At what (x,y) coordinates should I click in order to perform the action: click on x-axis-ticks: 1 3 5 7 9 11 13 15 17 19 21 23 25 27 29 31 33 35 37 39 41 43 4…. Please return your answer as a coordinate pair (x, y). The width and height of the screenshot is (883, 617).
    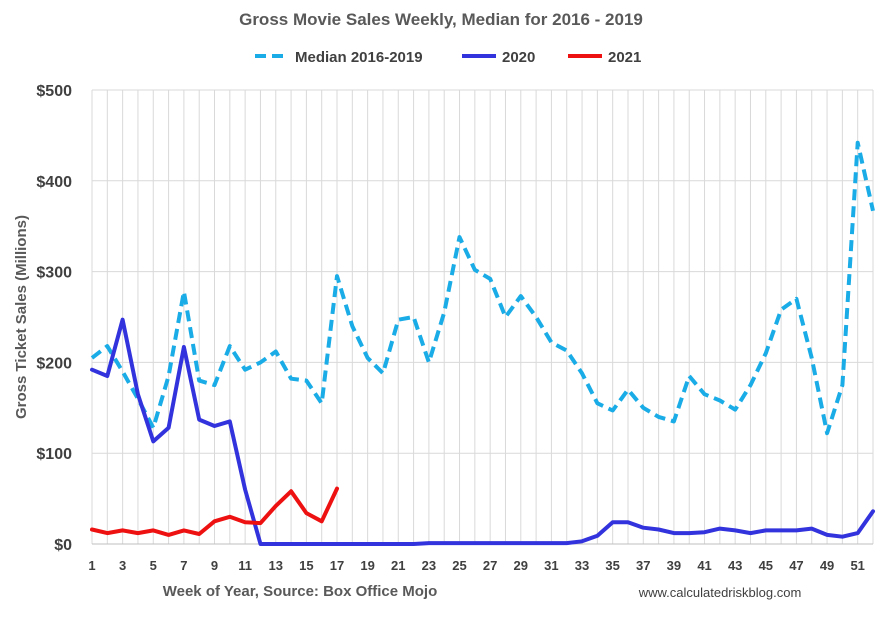
    Looking at the image, I should click on (476, 565).